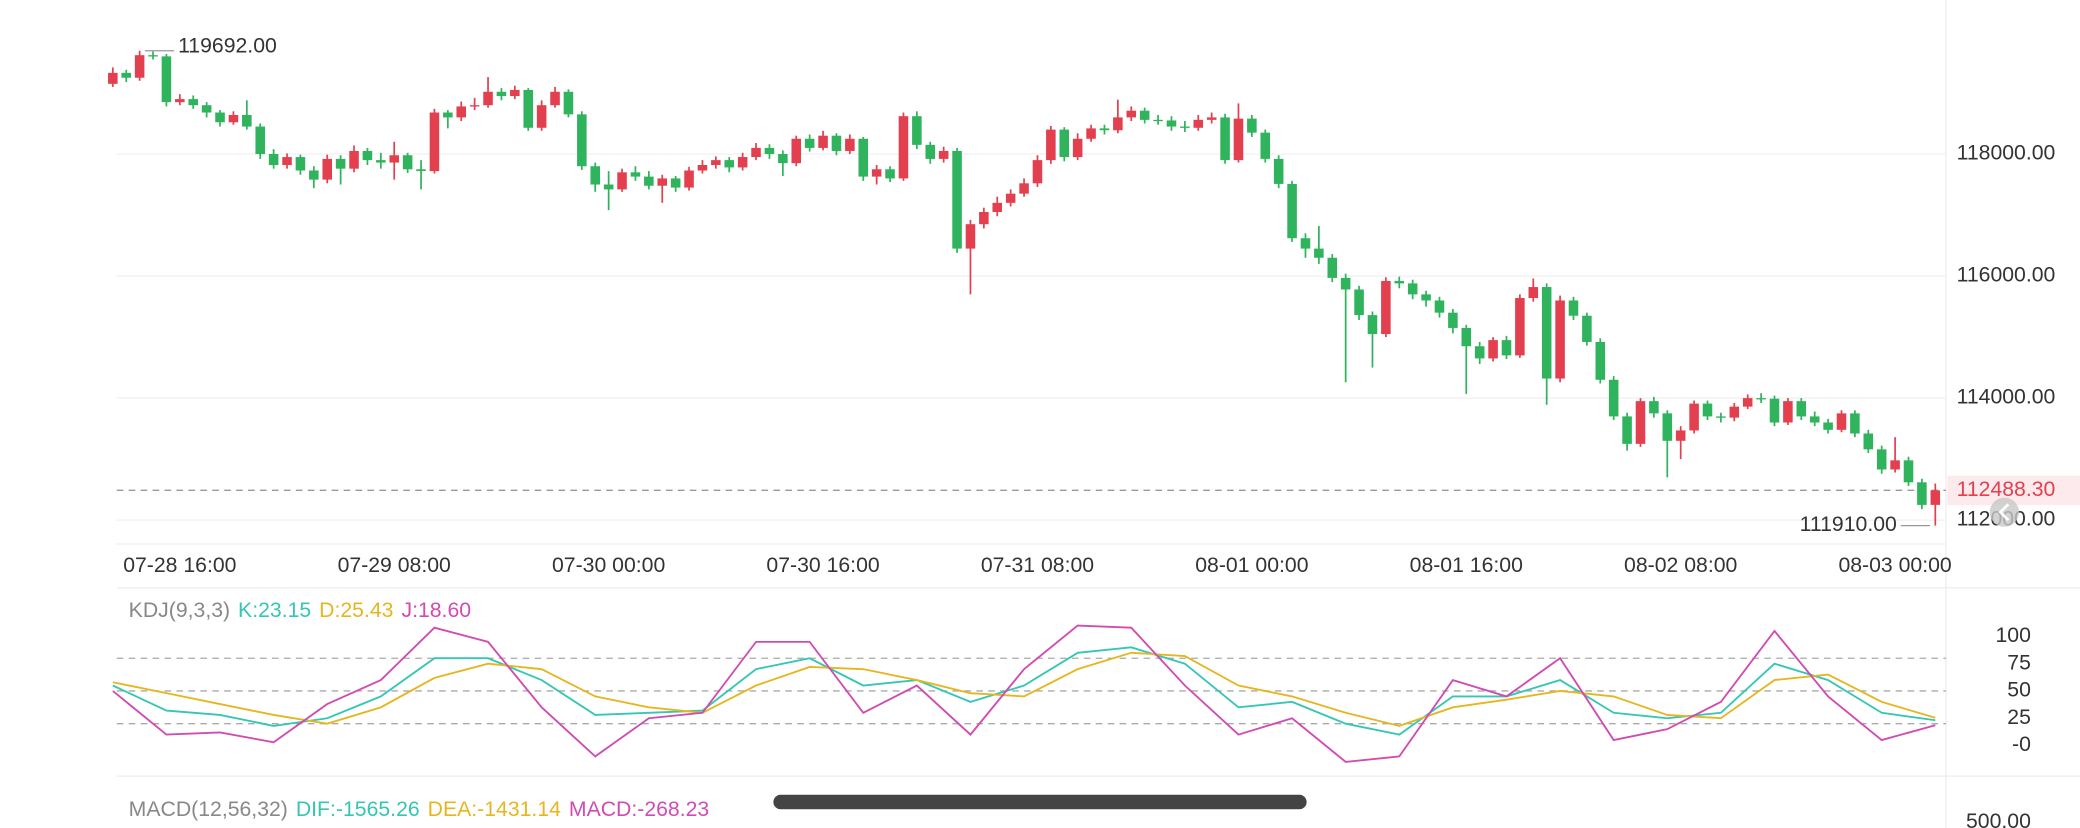 This screenshot has width=2080, height=828. Describe the element at coordinates (274, 610) in the screenshot. I see `legend-entry: K:23.15` at that location.